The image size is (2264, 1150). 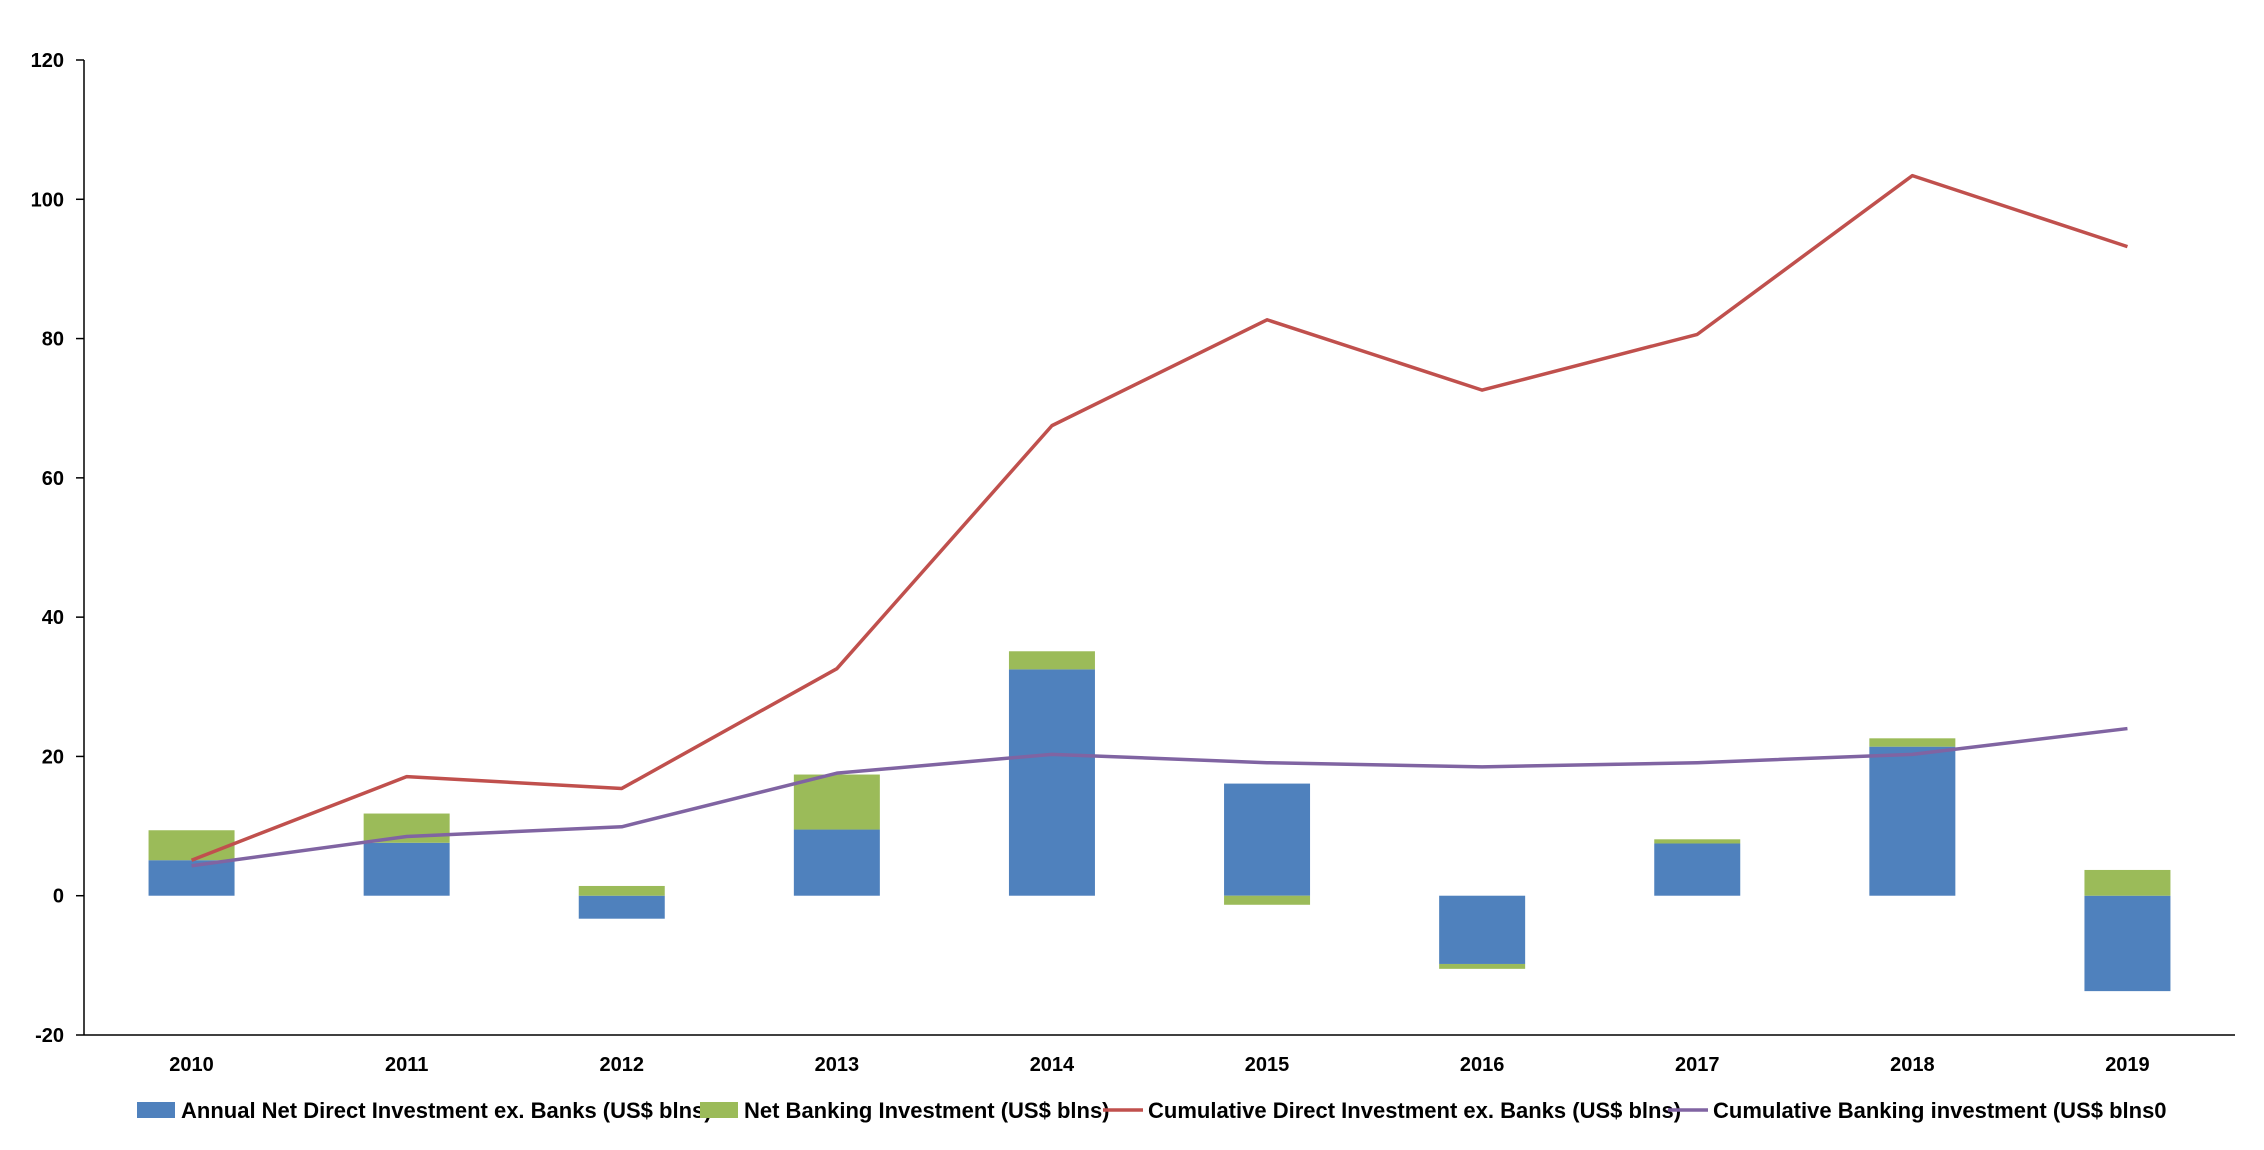 What do you see at coordinates (406, 1065) in the screenshot?
I see `x-tick-label: 2011` at bounding box center [406, 1065].